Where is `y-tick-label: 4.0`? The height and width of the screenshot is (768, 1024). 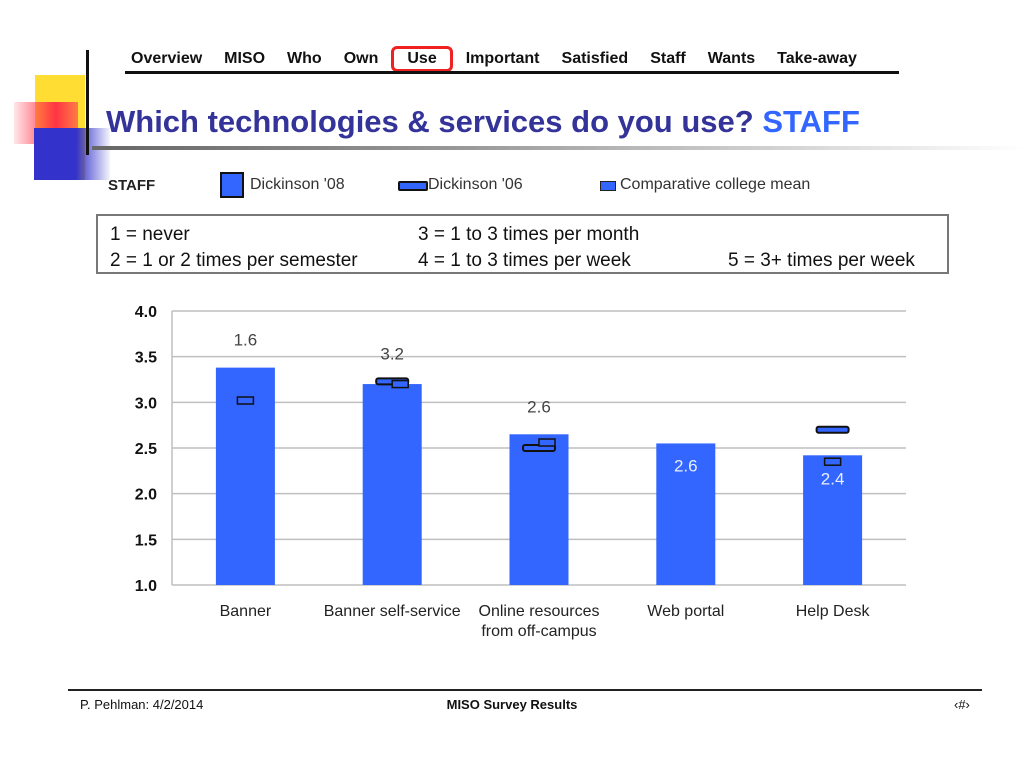
y-tick-label: 4.0 is located at coordinates (146, 312).